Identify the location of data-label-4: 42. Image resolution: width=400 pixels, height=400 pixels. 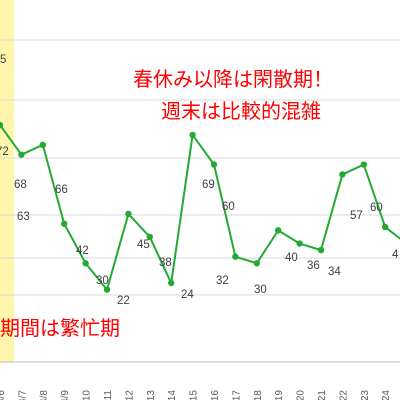
(82, 251).